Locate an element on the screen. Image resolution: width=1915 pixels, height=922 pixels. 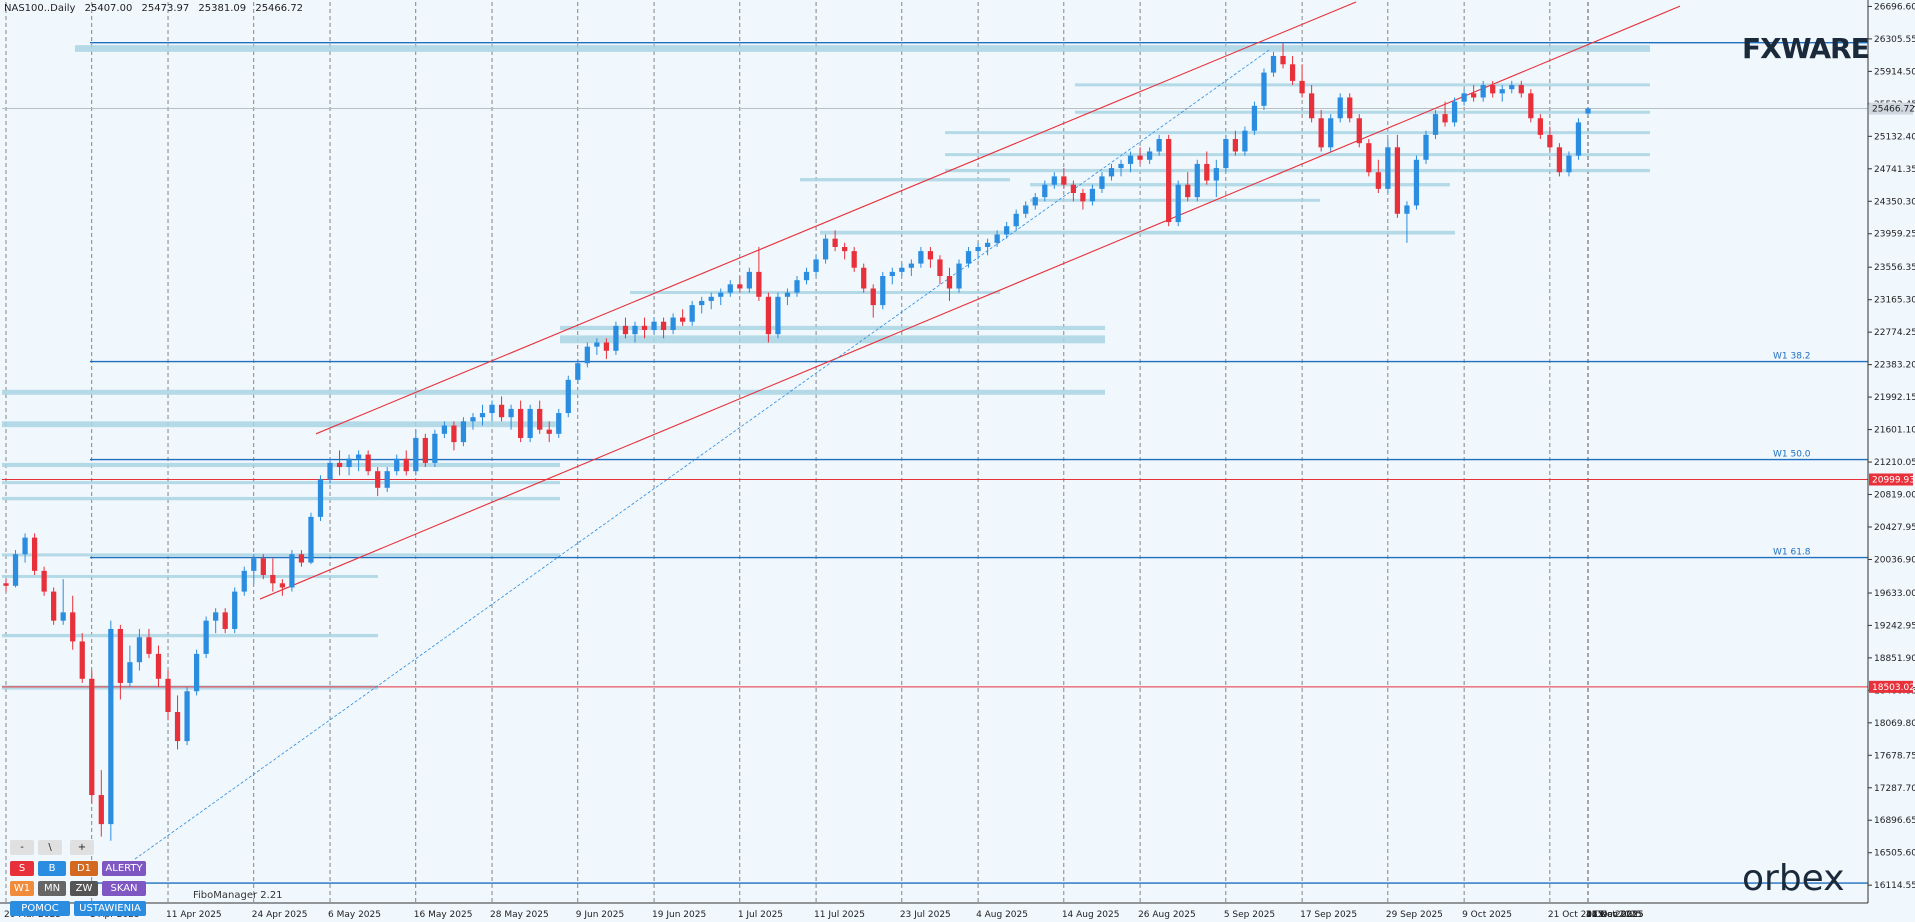
date-tick-label: 24 Apr 2025 is located at coordinates (280, 915).